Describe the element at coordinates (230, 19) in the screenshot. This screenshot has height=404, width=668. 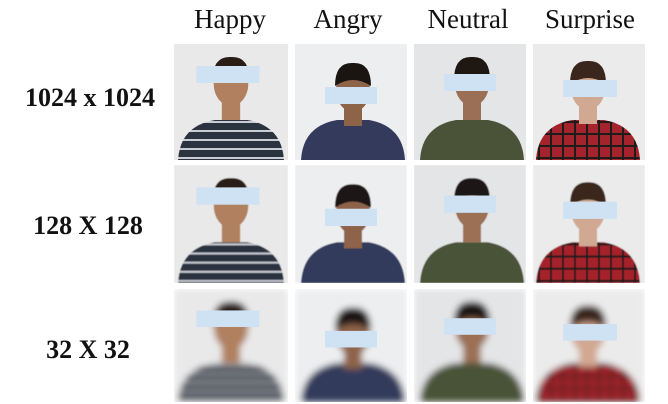
I see `column-label: Happy` at that location.